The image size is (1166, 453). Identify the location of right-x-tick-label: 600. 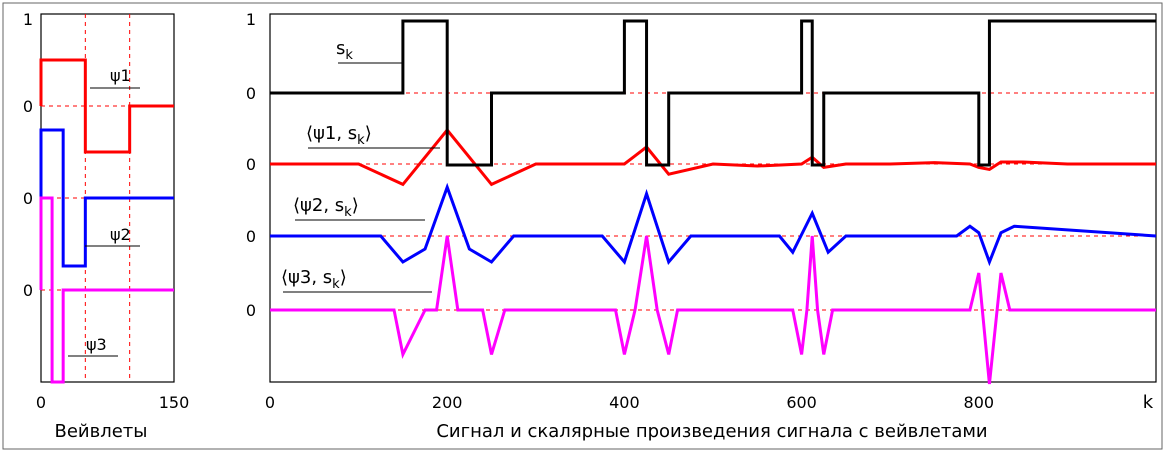
(801, 402).